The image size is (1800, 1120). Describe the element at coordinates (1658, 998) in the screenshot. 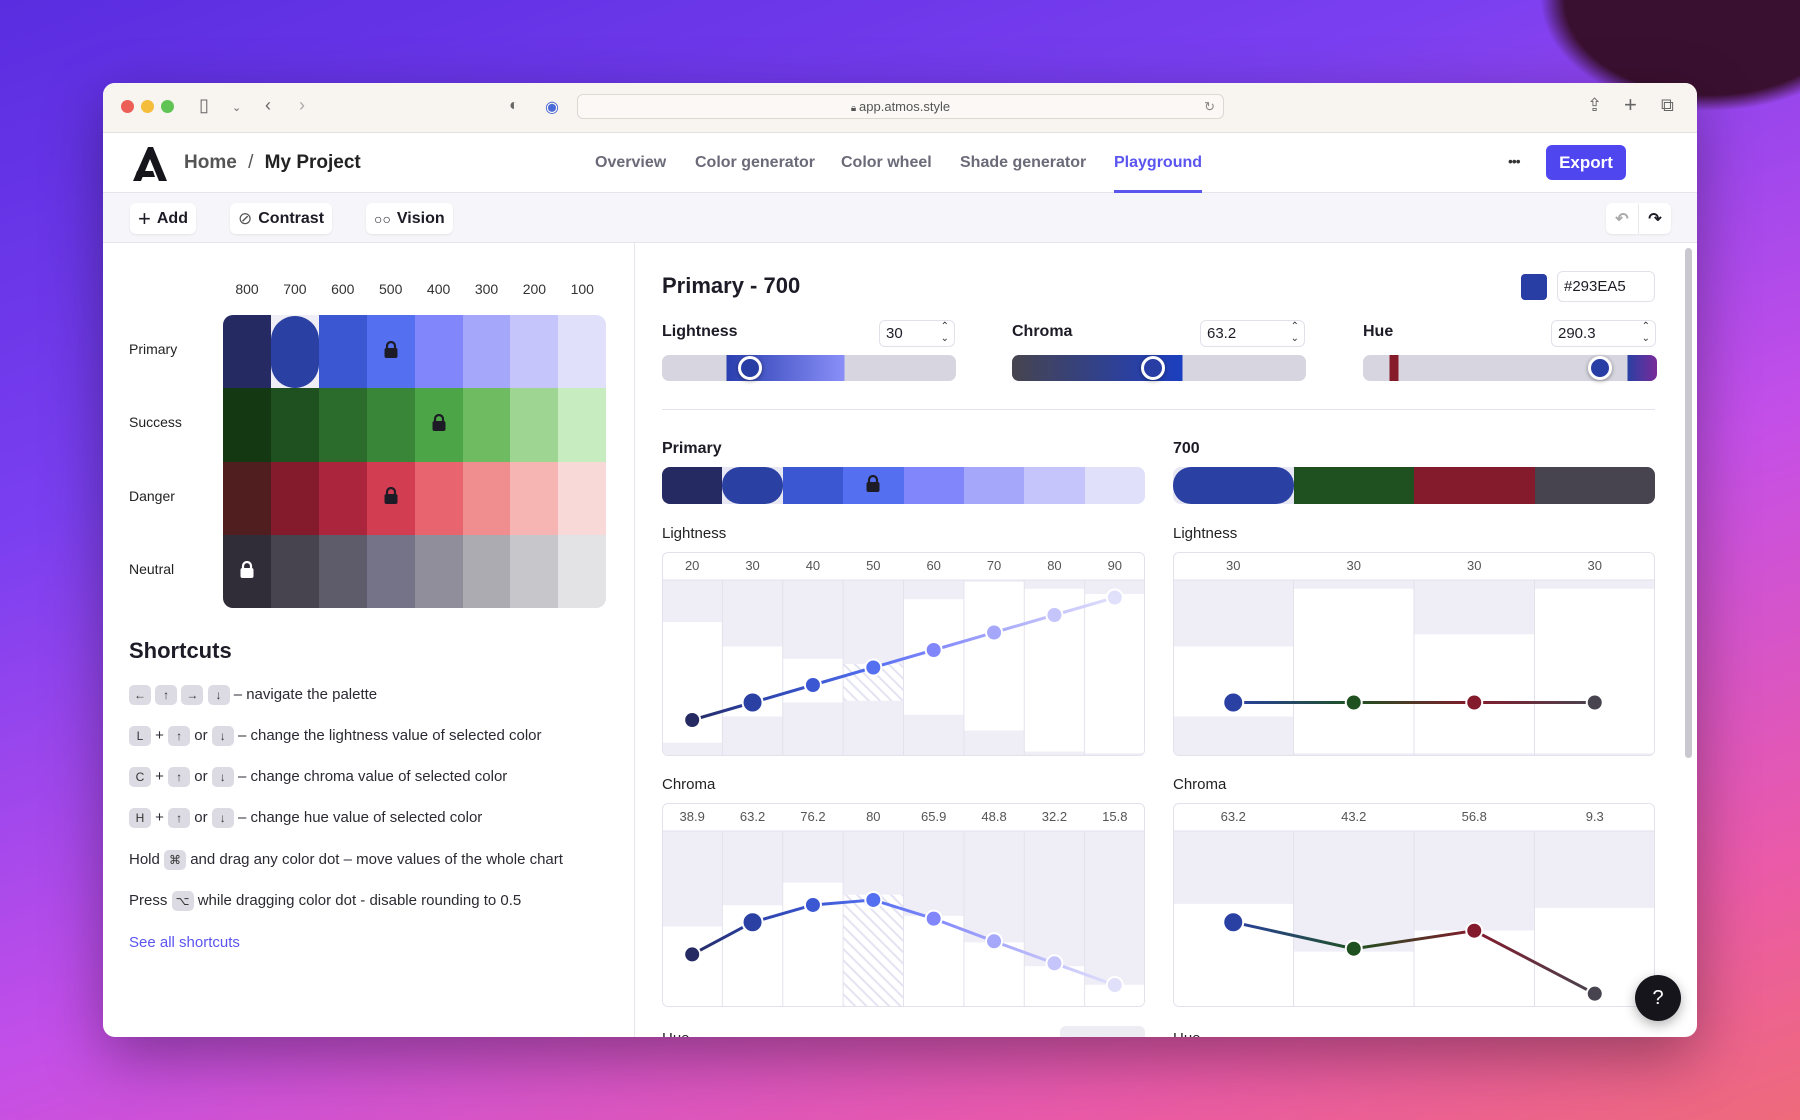

I see `help-button: ?` at that location.